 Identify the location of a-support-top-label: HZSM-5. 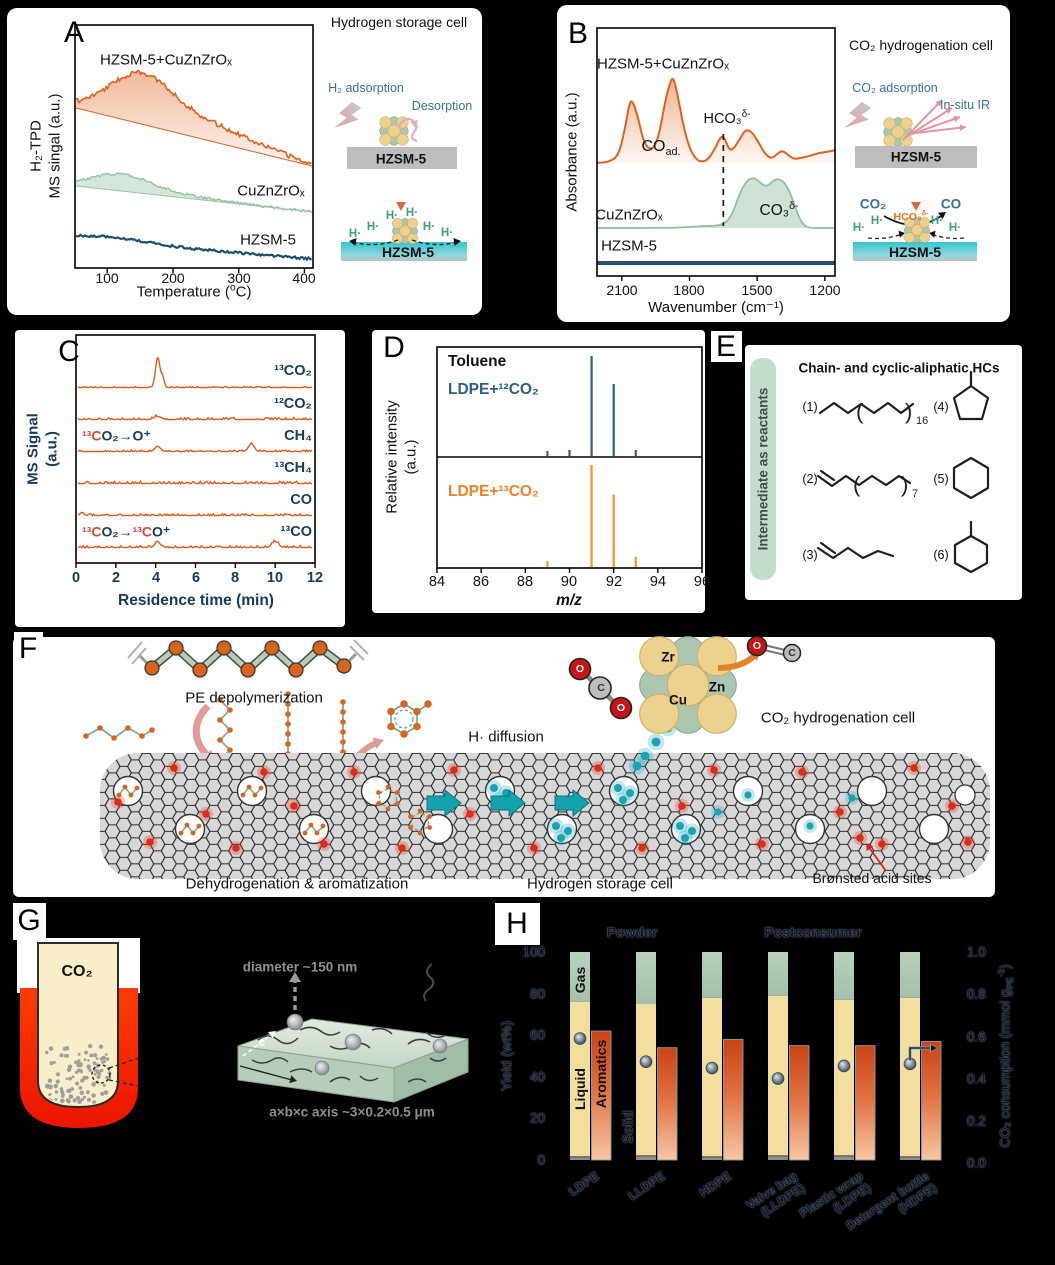
(401, 159).